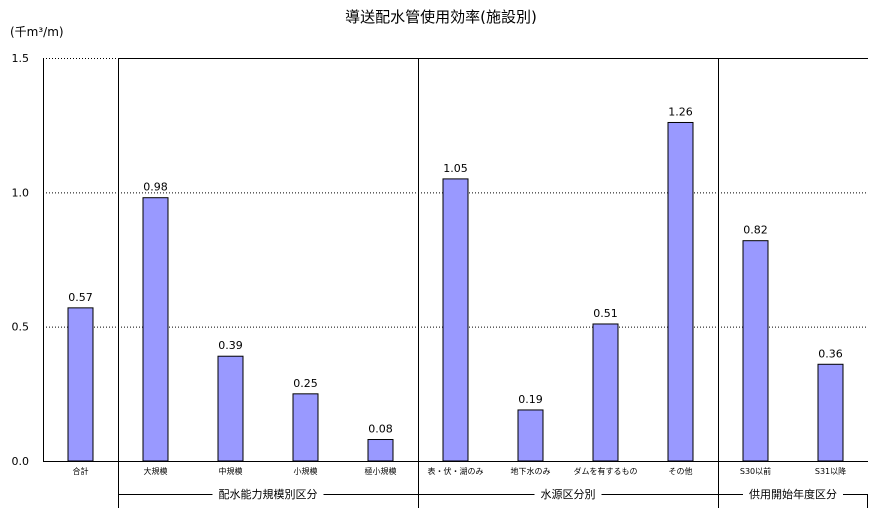  I want to click on value-label: 0.36, so click(830, 353).